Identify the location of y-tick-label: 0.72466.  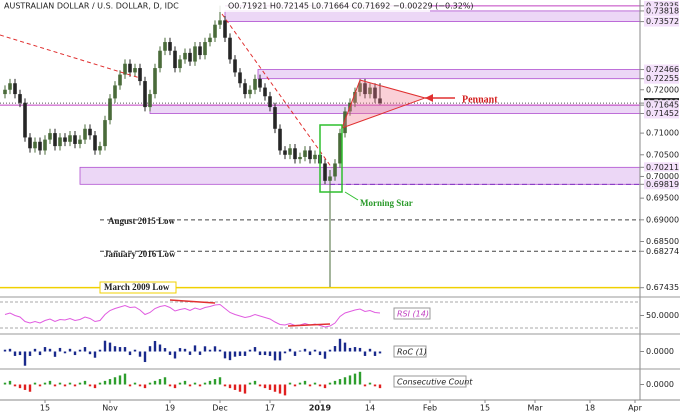
(662, 69).